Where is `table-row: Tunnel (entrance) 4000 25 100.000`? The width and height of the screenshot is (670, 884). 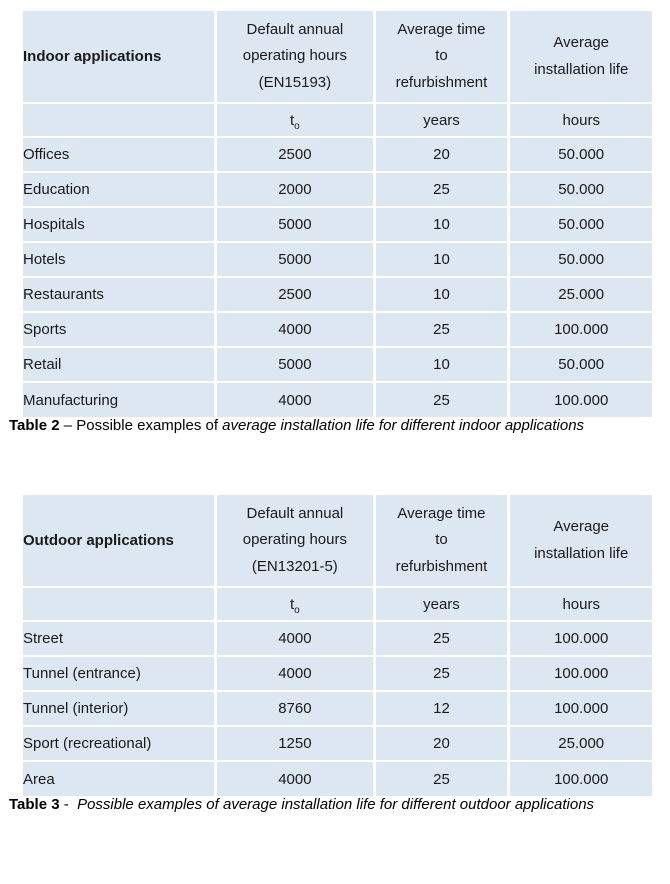
table-row: Tunnel (entrance) 4000 25 100.000 is located at coordinates (337, 673).